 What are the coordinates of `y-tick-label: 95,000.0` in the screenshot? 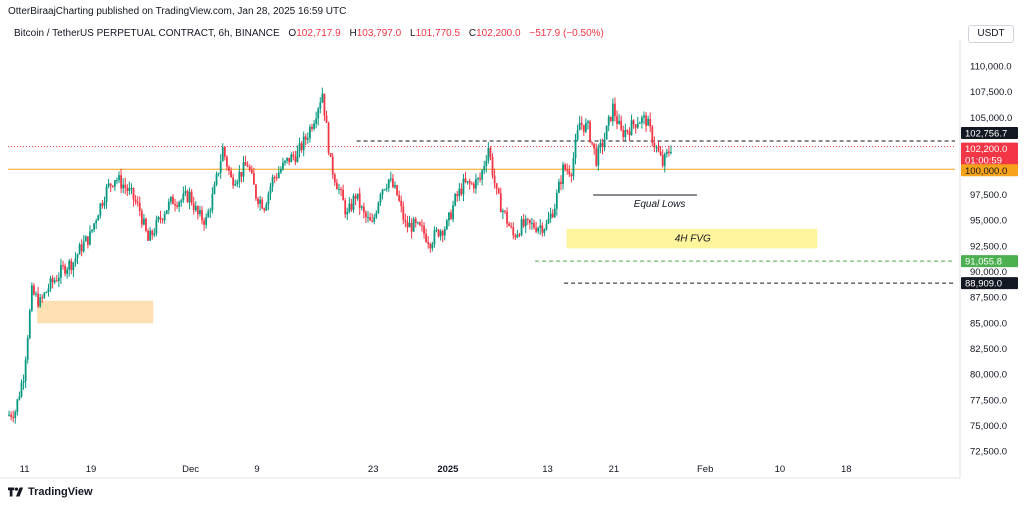 It's located at (988, 221).